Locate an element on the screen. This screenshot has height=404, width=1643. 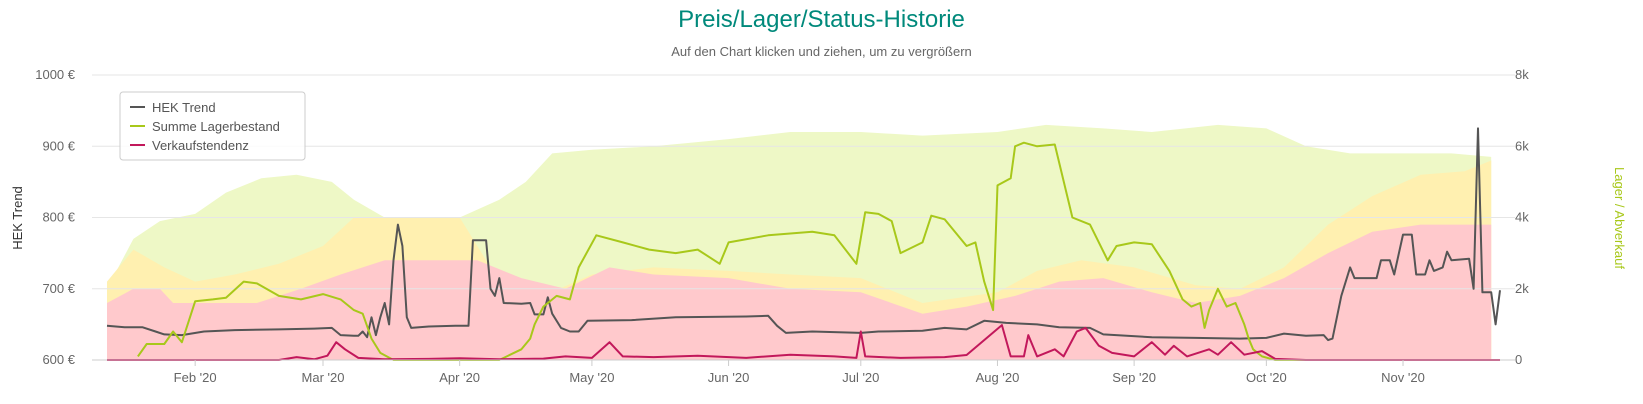
y-right-tick-label: 2k is located at coordinates (1522, 288).